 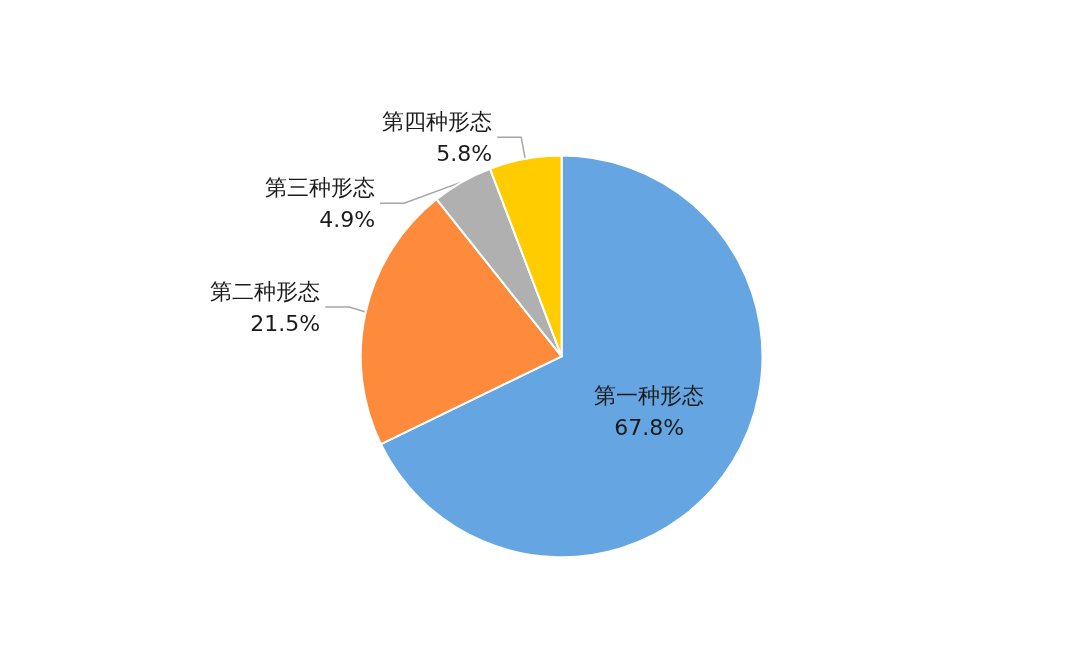 What do you see at coordinates (649, 427) in the screenshot?
I see `data-label: 67.8%` at bounding box center [649, 427].